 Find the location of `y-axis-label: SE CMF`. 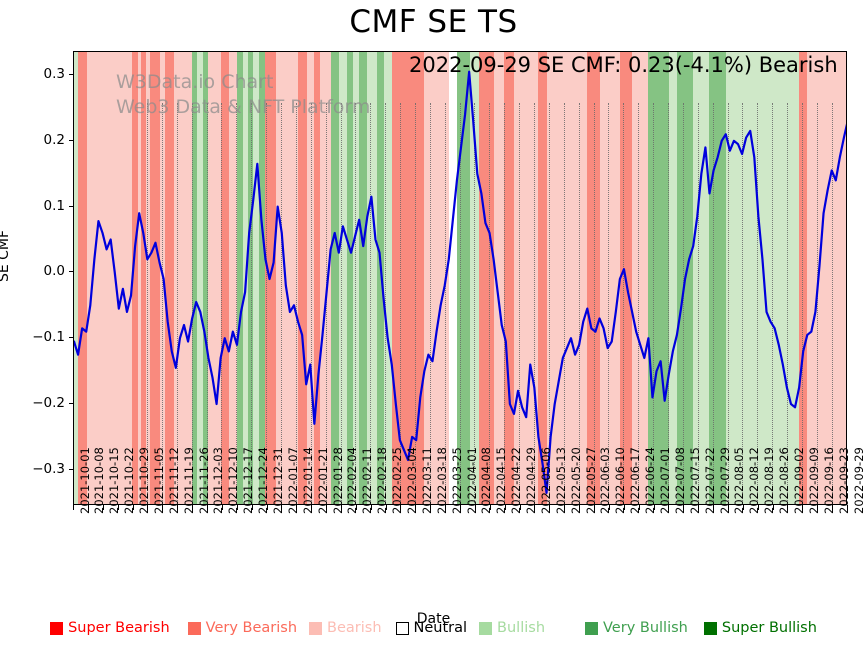

y-axis-label: SE CMF is located at coordinates (6, 256).